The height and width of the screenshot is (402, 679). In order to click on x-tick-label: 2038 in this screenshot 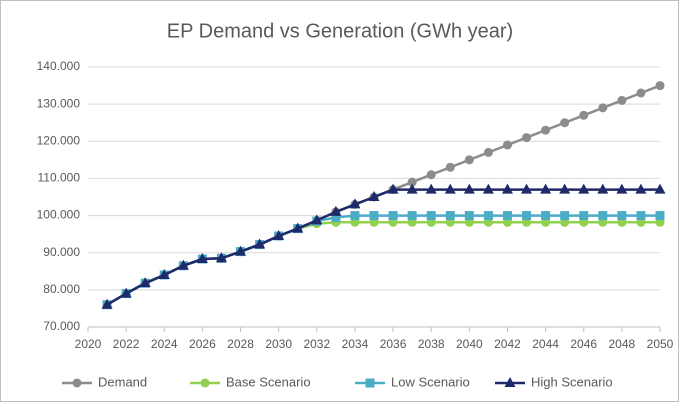, I will do `click(431, 344)`.